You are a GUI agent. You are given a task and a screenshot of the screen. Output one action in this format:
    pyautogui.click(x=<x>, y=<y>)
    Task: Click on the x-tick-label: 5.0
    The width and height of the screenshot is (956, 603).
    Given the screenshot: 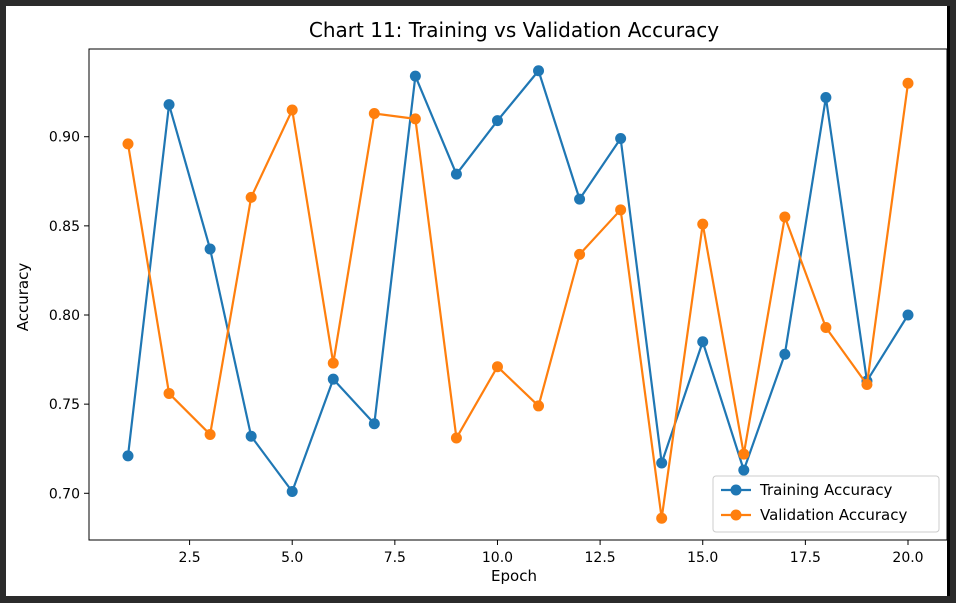 What is the action you would take?
    pyautogui.click(x=292, y=558)
    